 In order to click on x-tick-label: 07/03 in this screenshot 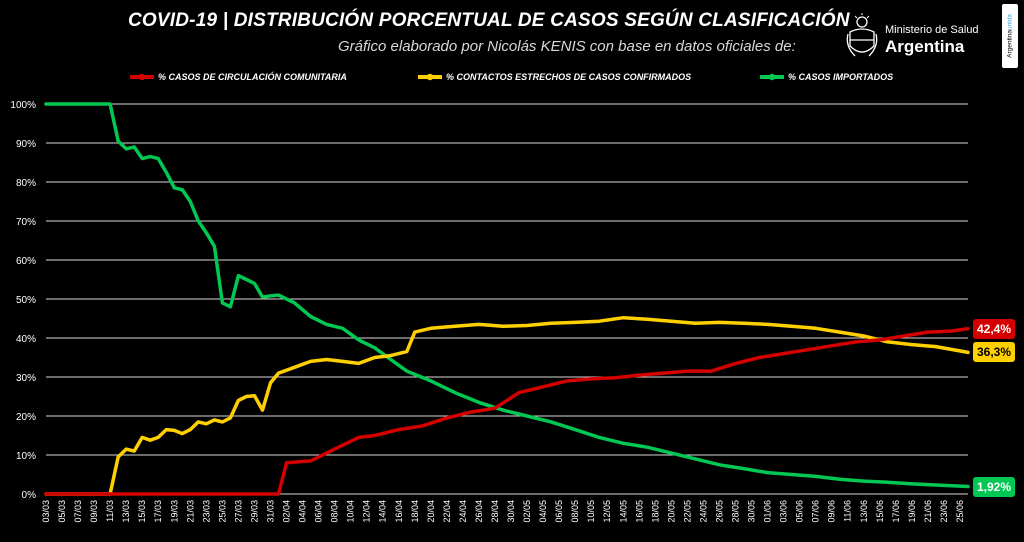, I will do `click(78, 511)`.